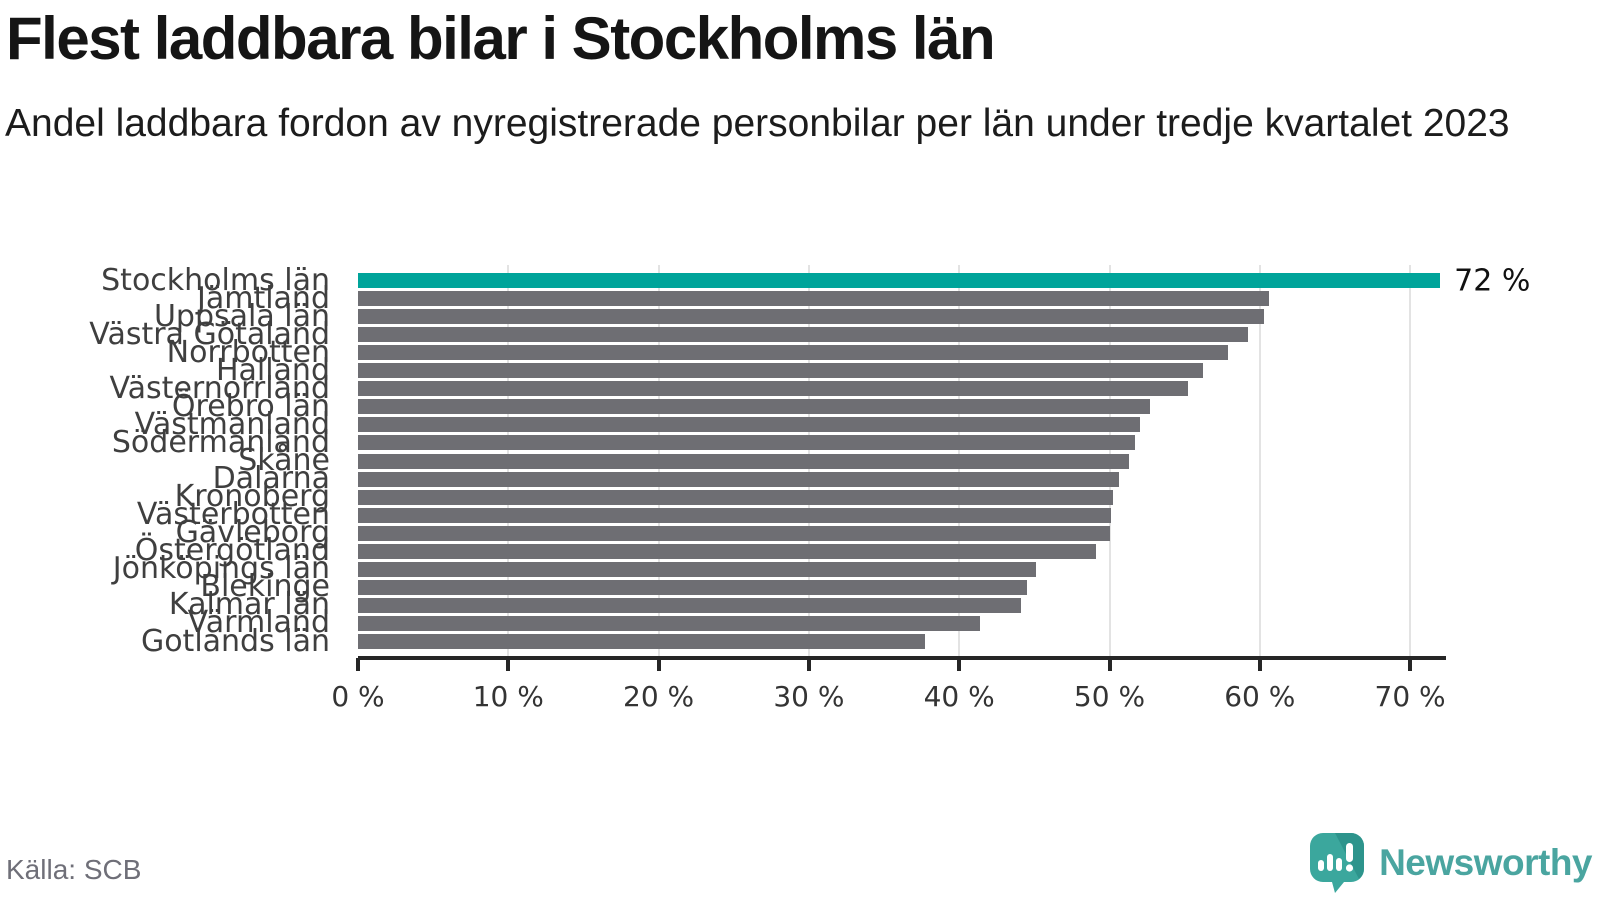  I want to click on x-axis-tick-label: 30 %, so click(809, 696).